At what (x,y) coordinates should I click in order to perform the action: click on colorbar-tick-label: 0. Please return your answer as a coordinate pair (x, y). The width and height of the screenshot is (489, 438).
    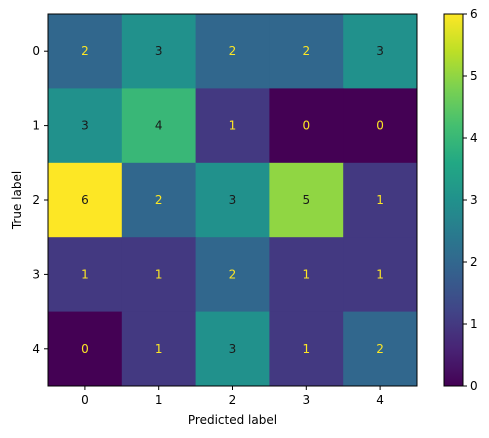
    Looking at the image, I should click on (474, 386).